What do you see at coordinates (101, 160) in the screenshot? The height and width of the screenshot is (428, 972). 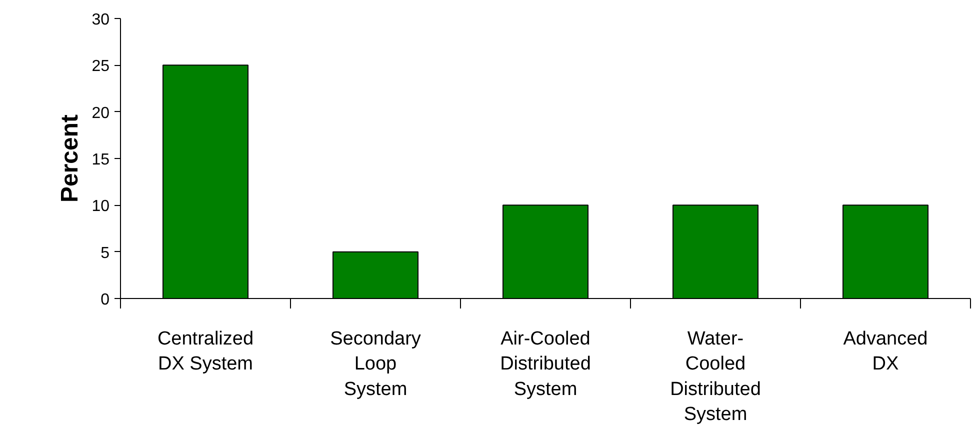 I see `y-tick-label: 15` at bounding box center [101, 160].